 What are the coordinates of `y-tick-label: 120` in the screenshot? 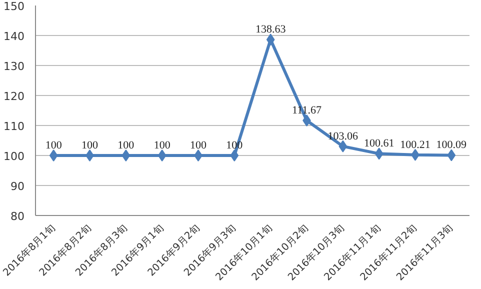 It's located at (14, 96).